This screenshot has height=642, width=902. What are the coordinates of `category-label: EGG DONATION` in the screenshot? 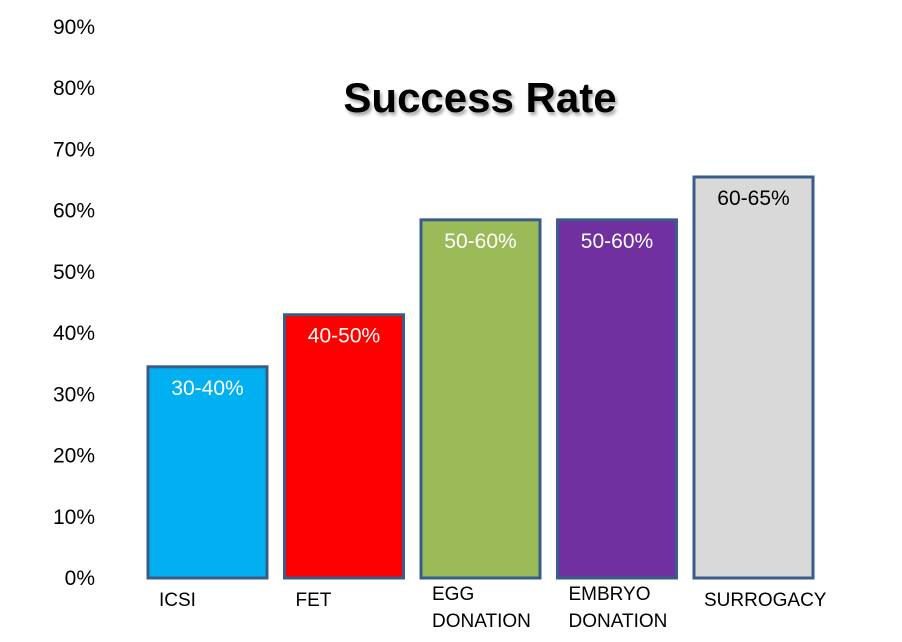 It's located at (481, 608).